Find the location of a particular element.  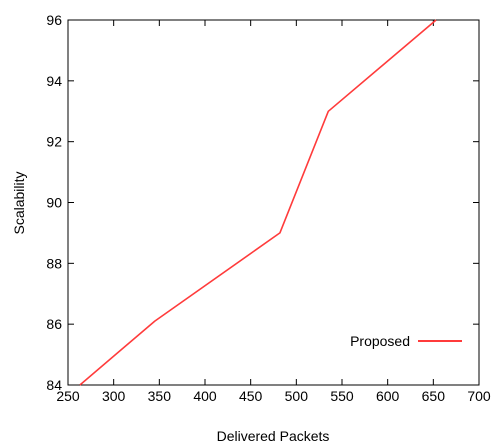

legend: Proposed is located at coordinates (406, 341).